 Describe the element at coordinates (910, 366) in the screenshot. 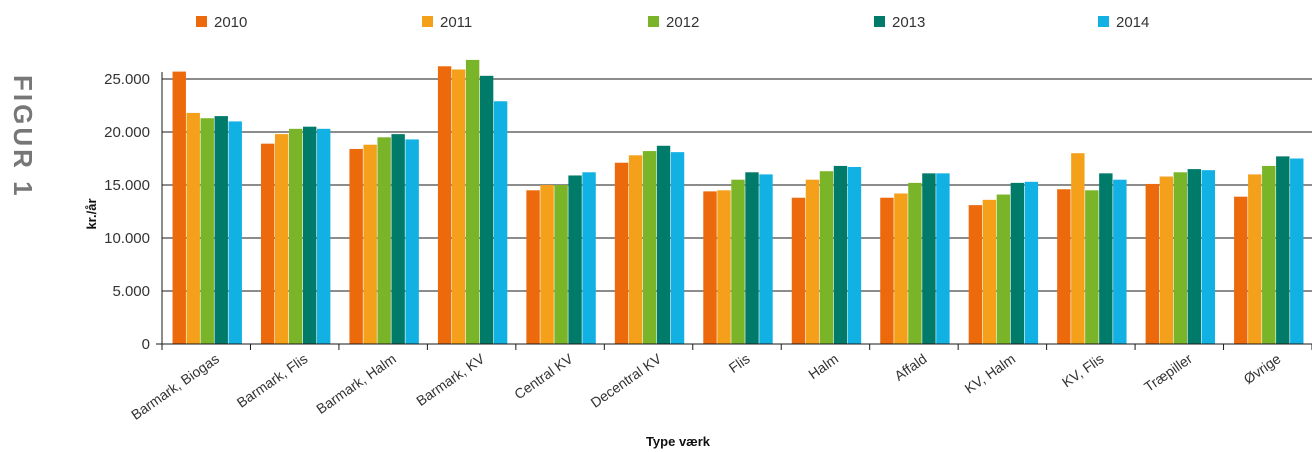

I see `x-tick-label: Affald` at that location.